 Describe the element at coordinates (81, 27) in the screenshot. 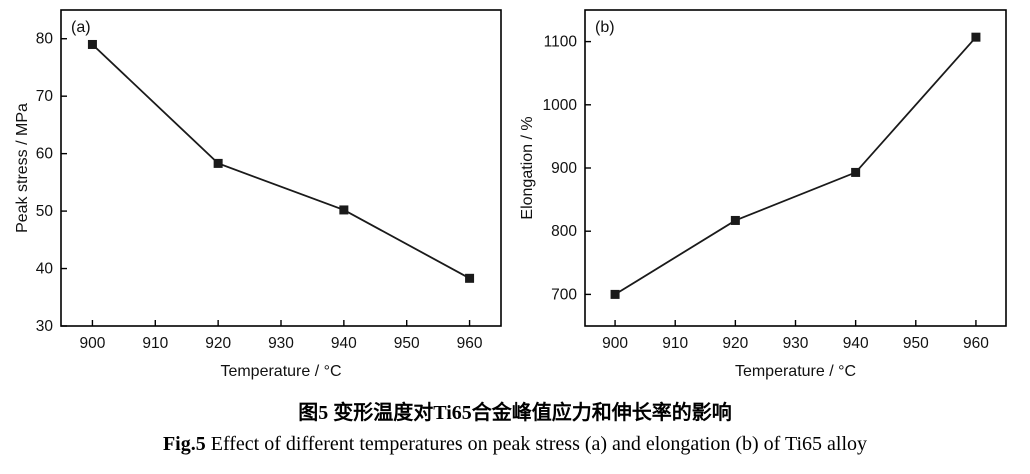

I see `svg-text: (a)` at that location.